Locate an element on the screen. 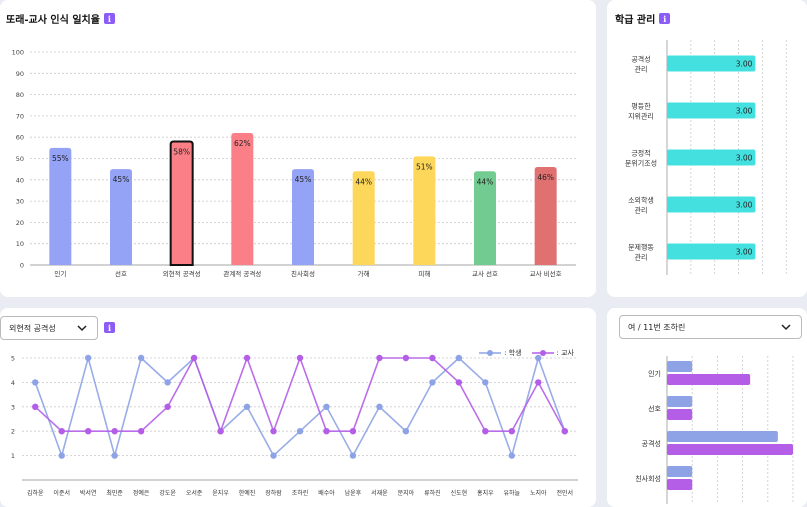 This screenshot has width=807, height=507. bar-value-label: 55% is located at coordinates (60, 158).